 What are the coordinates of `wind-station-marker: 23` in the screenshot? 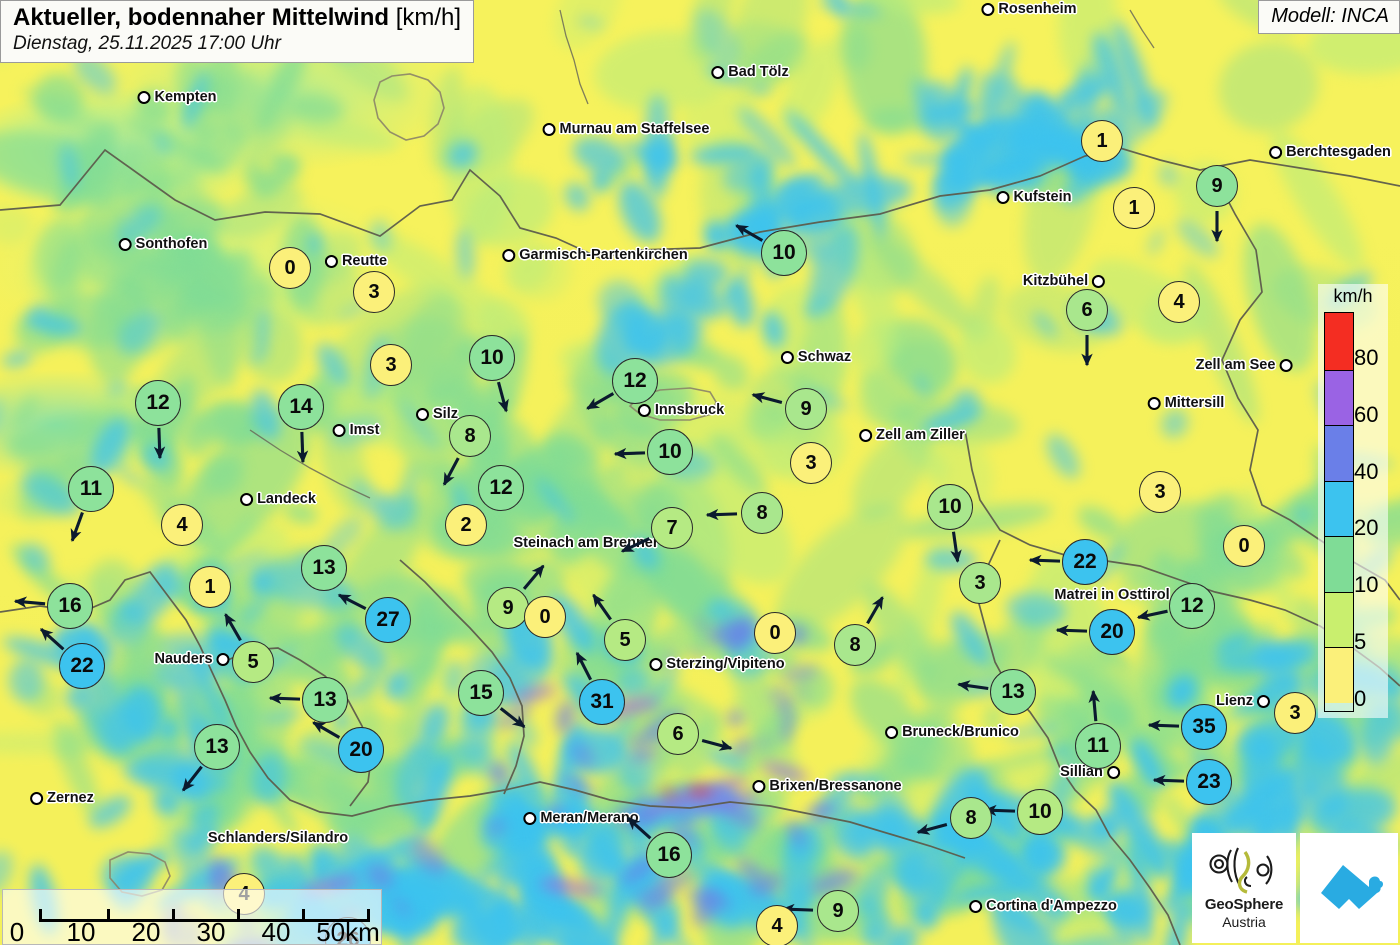 It's located at (1209, 782).